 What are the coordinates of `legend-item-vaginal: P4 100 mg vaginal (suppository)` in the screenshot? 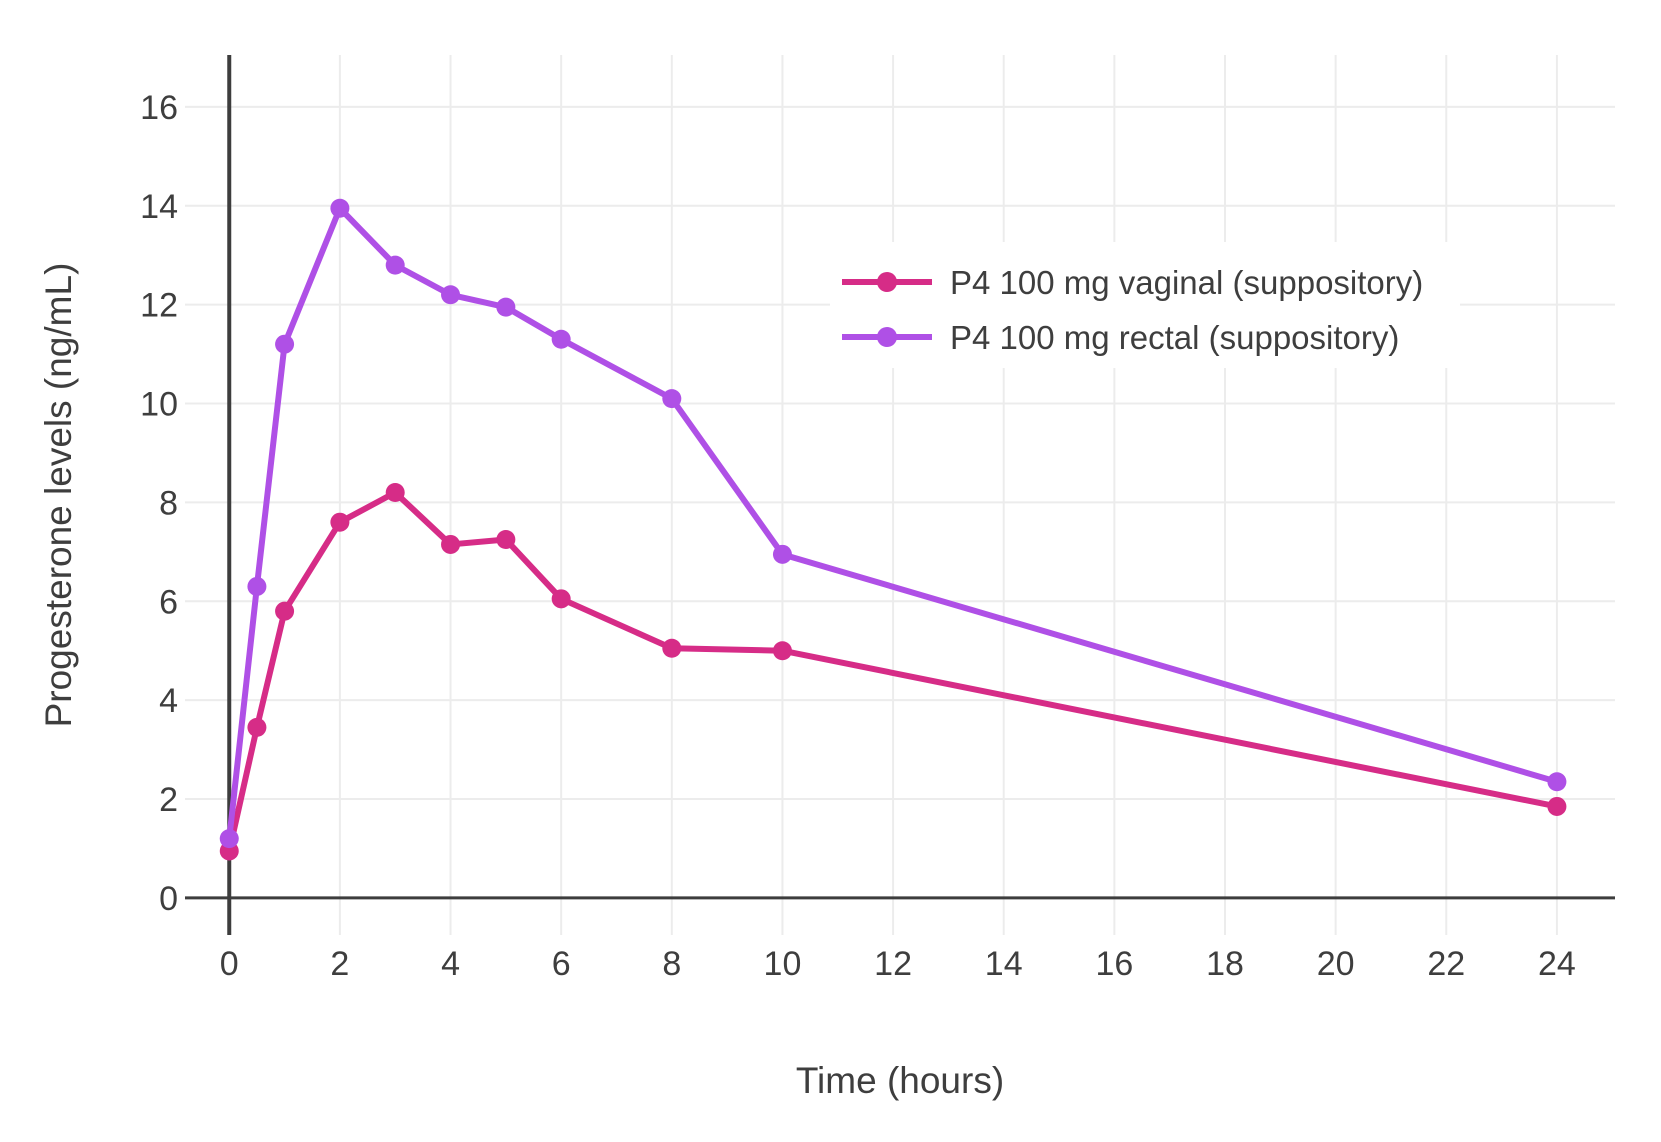 It's located at (1132, 282).